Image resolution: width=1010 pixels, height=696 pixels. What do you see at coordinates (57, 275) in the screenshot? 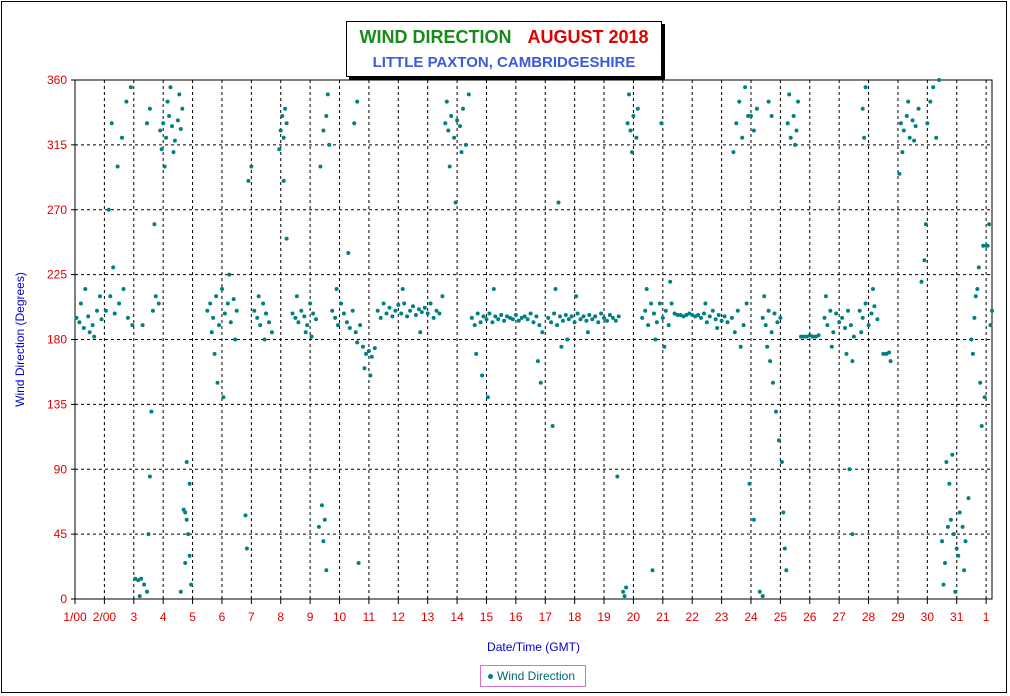
I see `y-tick-label: 225` at bounding box center [57, 275].